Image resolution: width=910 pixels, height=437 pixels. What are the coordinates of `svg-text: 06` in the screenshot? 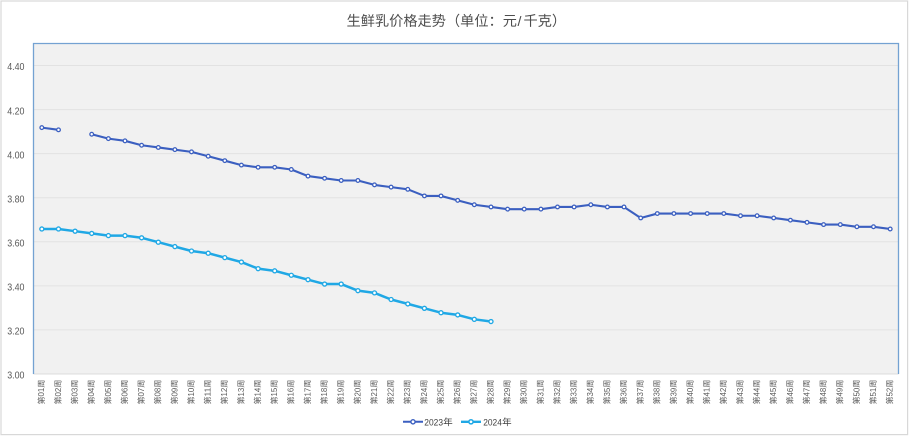 It's located at (124, 391).